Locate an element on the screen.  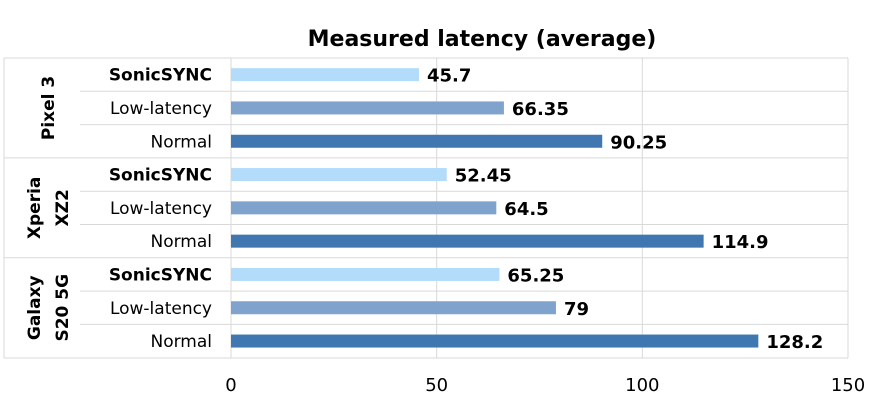
group-label: Xperia XZ2 is located at coordinates (49, 208).